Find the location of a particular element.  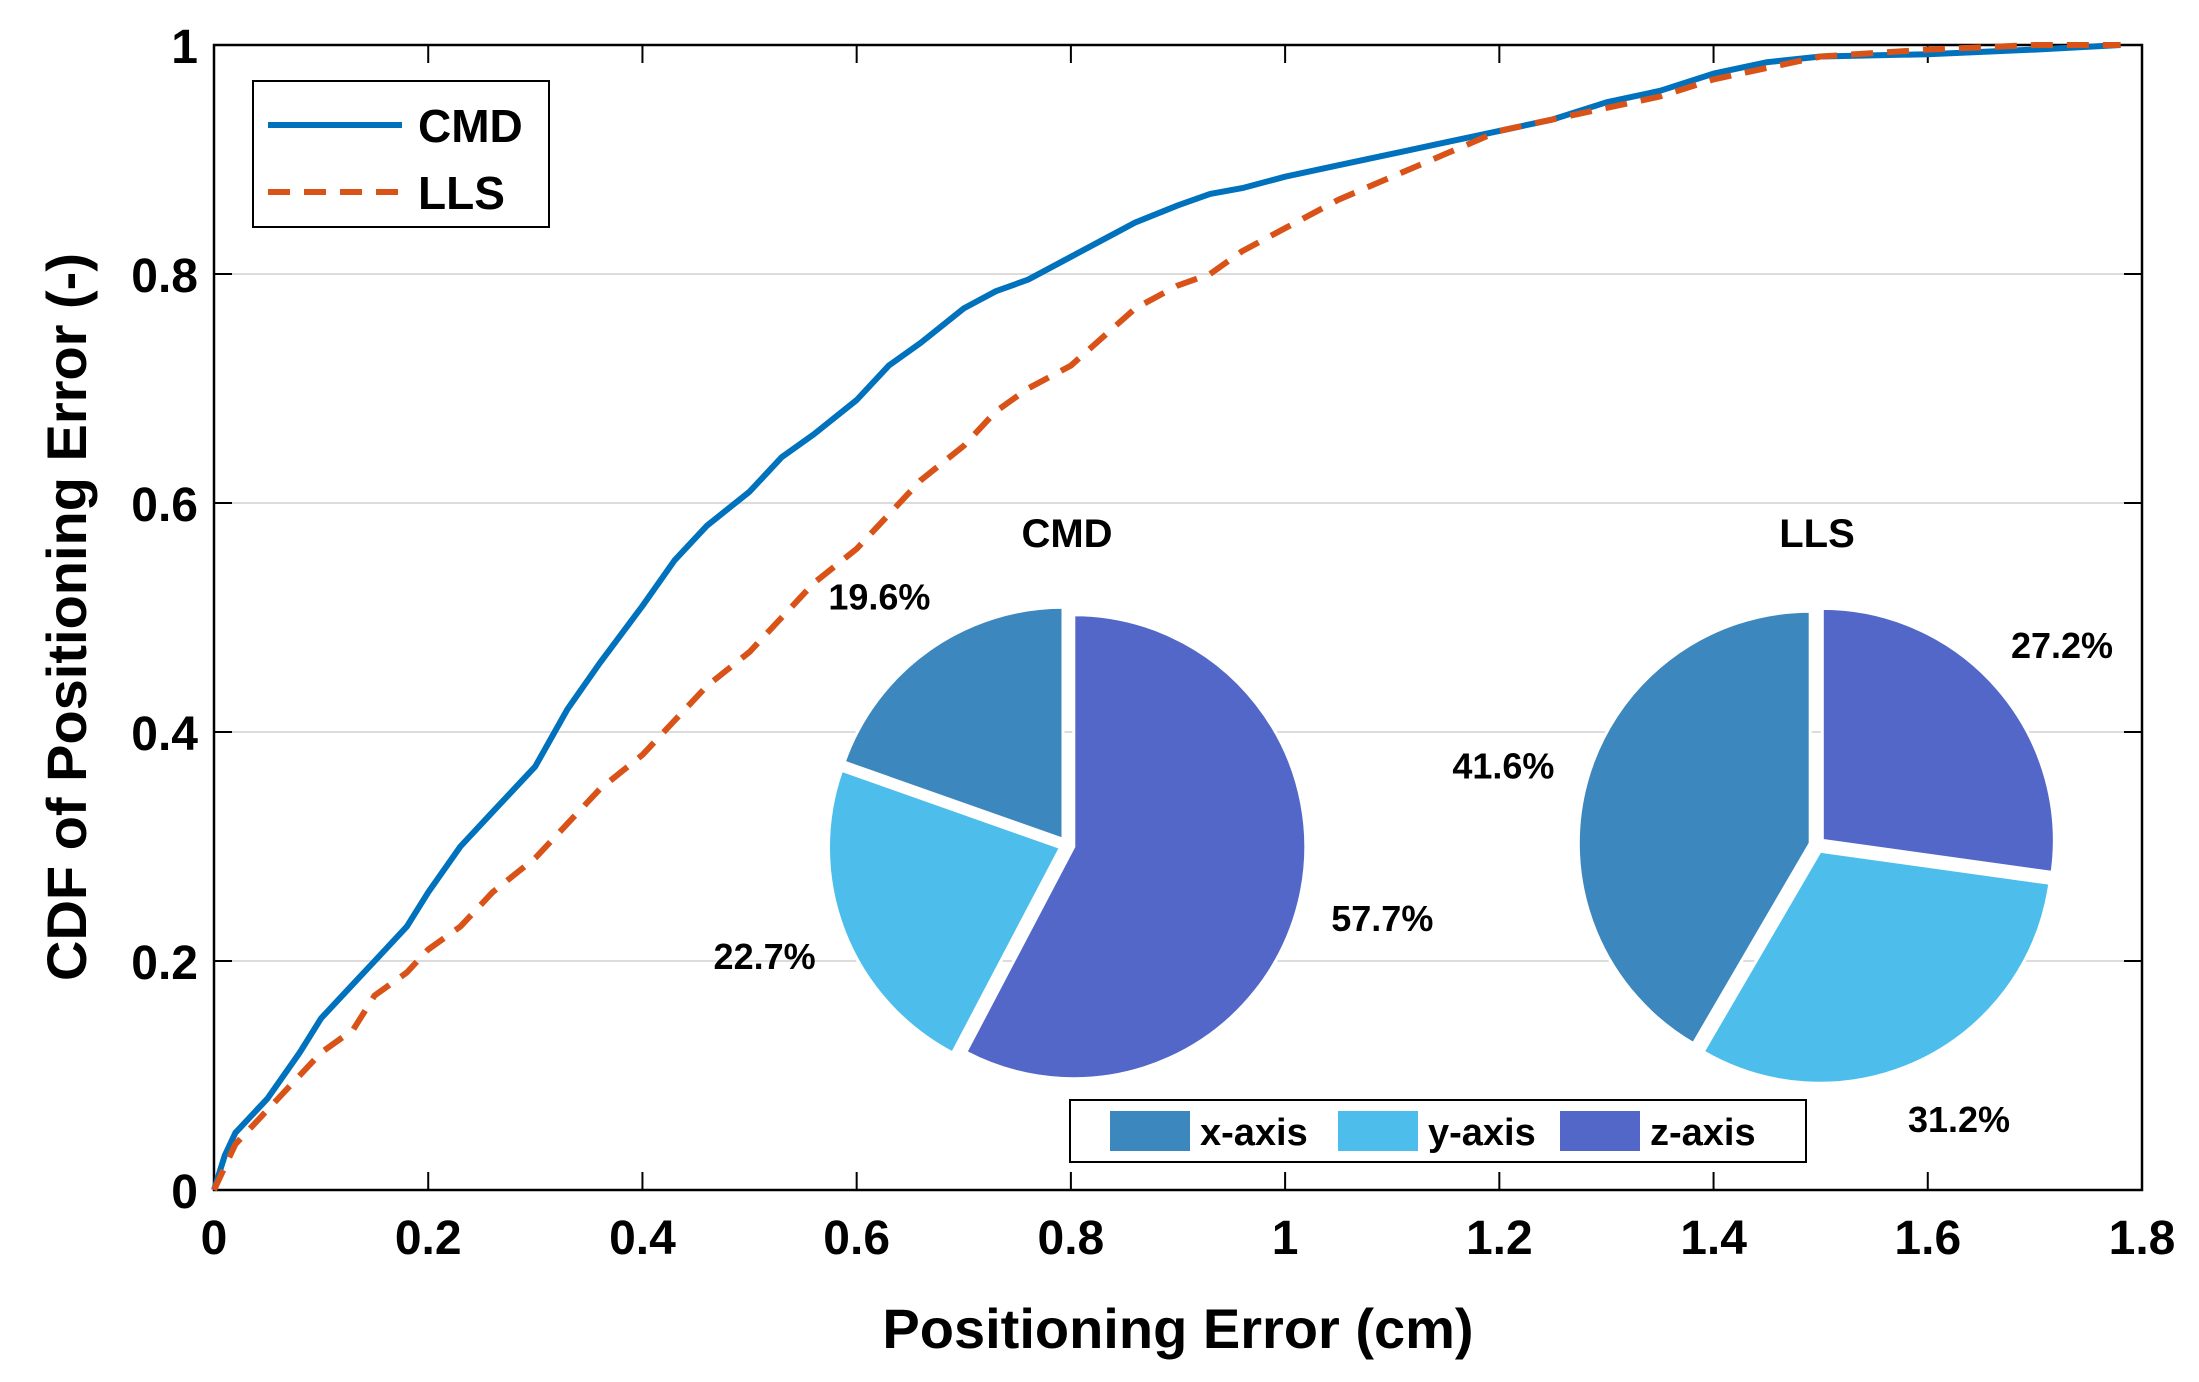

x-tick-label: 1.2 is located at coordinates (1499, 1238).